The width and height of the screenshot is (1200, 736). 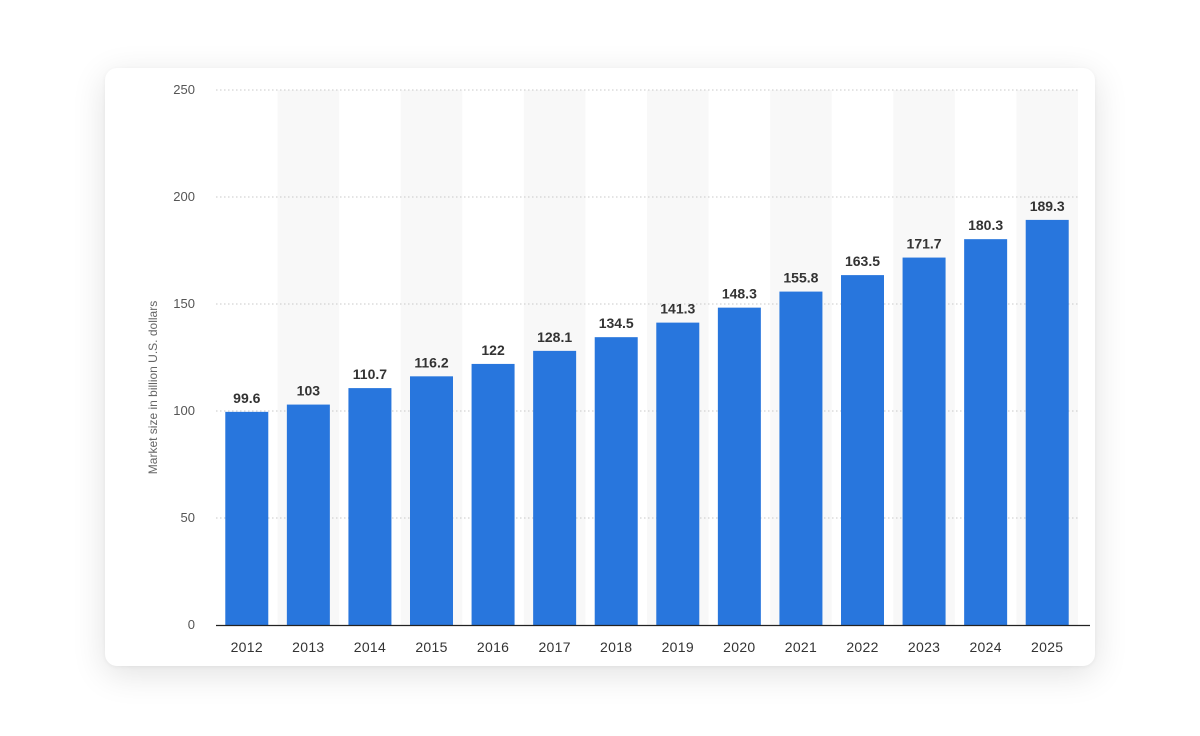 What do you see at coordinates (616, 647) in the screenshot?
I see `x-tick-label: 2018` at bounding box center [616, 647].